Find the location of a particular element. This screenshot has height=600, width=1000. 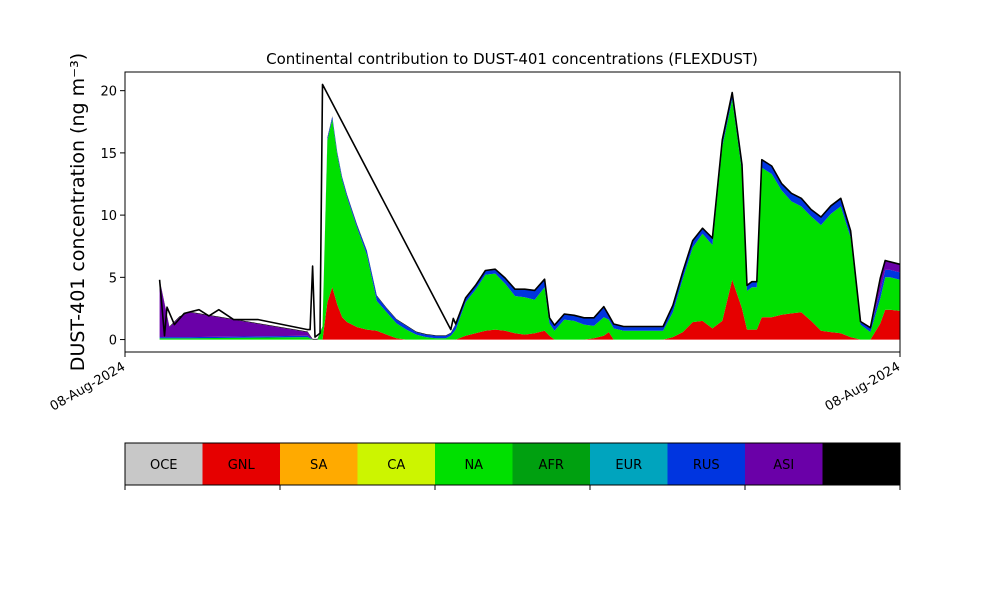

legend-swatch-oce is located at coordinates (164, 464).